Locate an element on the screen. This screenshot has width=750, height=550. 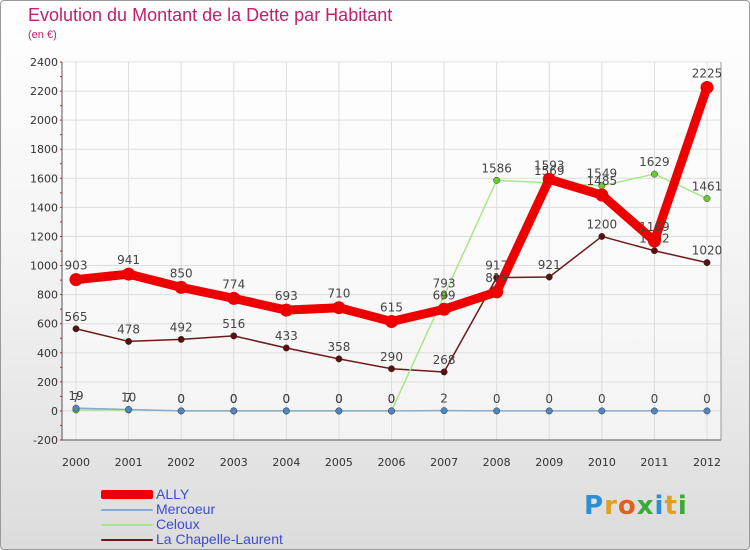
proxiti-logo: Proxiti is located at coordinates (636, 506).